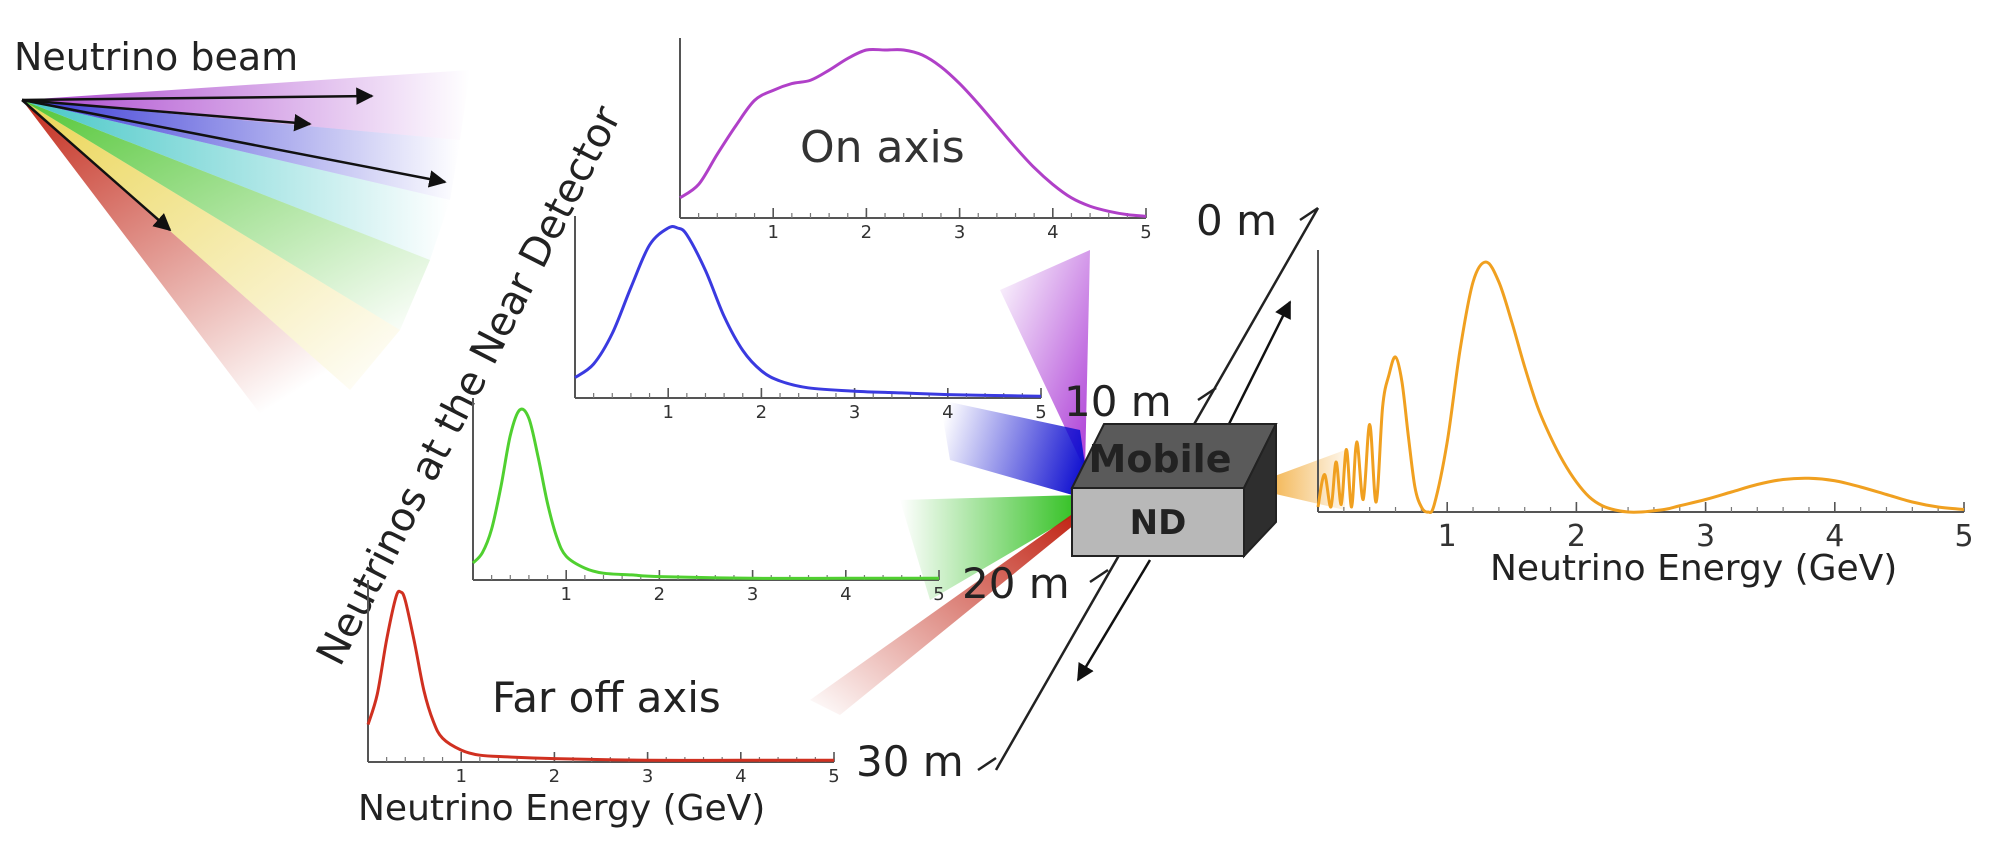 The width and height of the screenshot is (2000, 856). Describe the element at coordinates (1309, 214) in the screenshot. I see `tick-0m` at that location.